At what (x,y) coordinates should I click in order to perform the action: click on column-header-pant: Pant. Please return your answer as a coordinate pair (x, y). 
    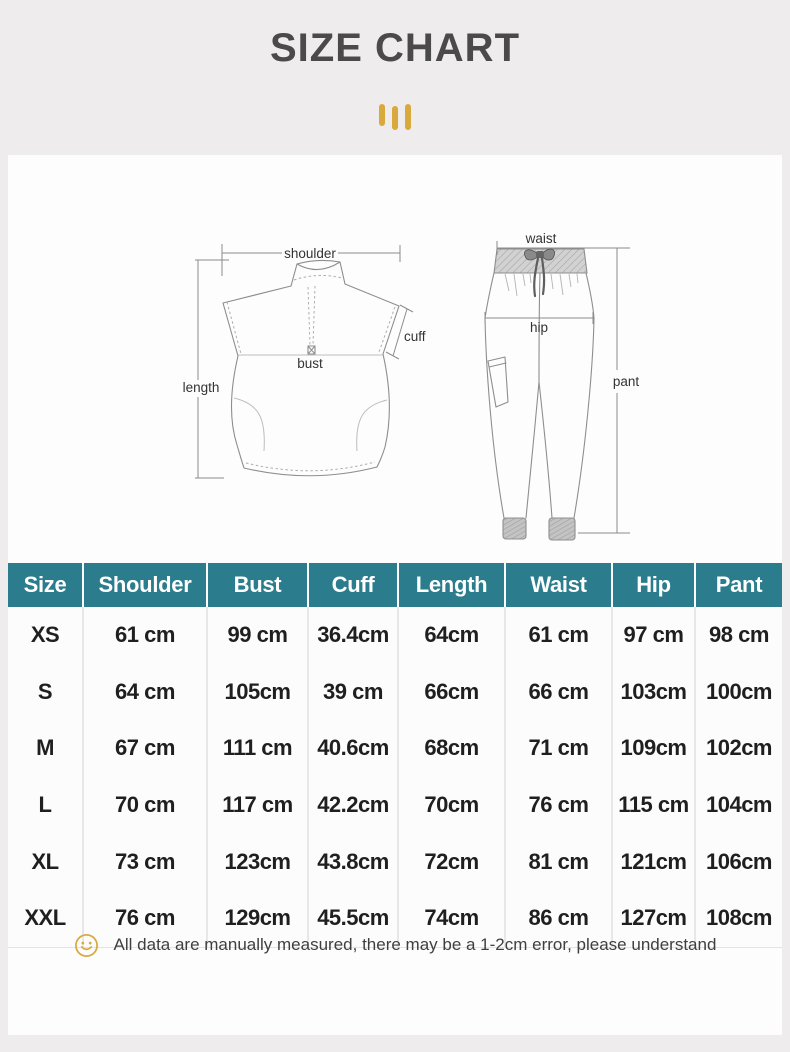
    Looking at the image, I should click on (738, 585).